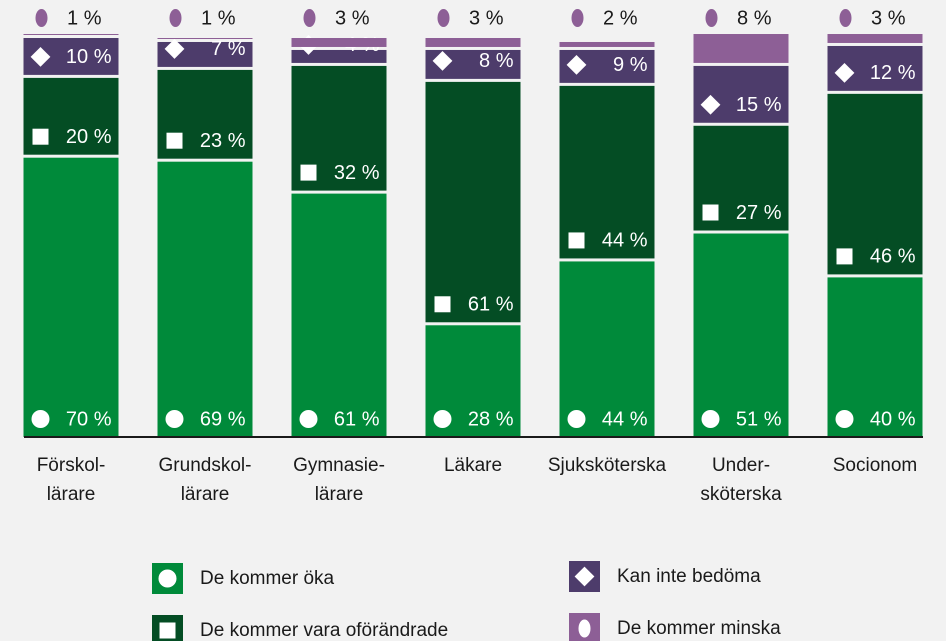 This screenshot has width=946, height=641. What do you see at coordinates (339, 480) in the screenshot?
I see `x-tick-label: Gymnasie- lärare` at bounding box center [339, 480].